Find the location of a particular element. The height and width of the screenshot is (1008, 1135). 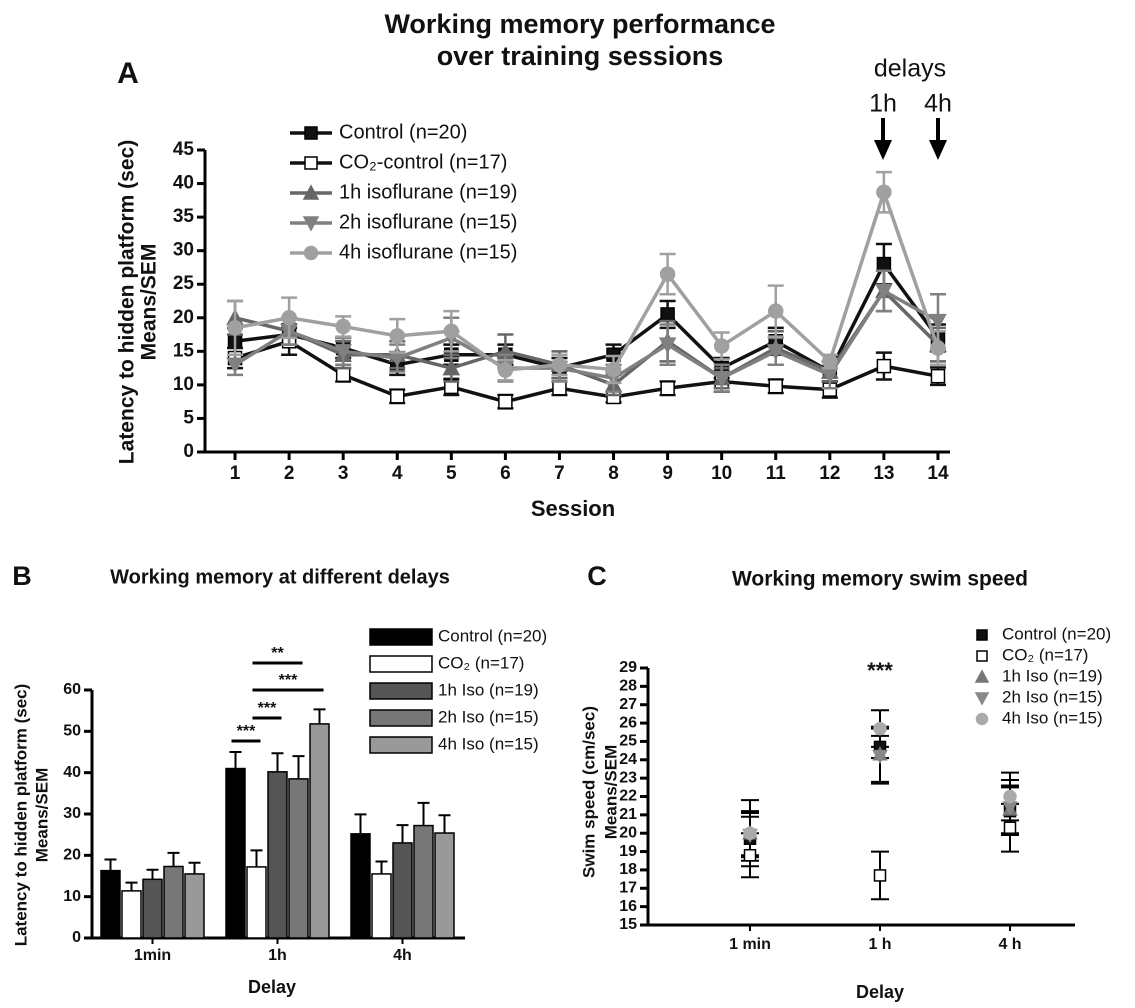

x-tick-label: 4 is located at coordinates (397, 473).